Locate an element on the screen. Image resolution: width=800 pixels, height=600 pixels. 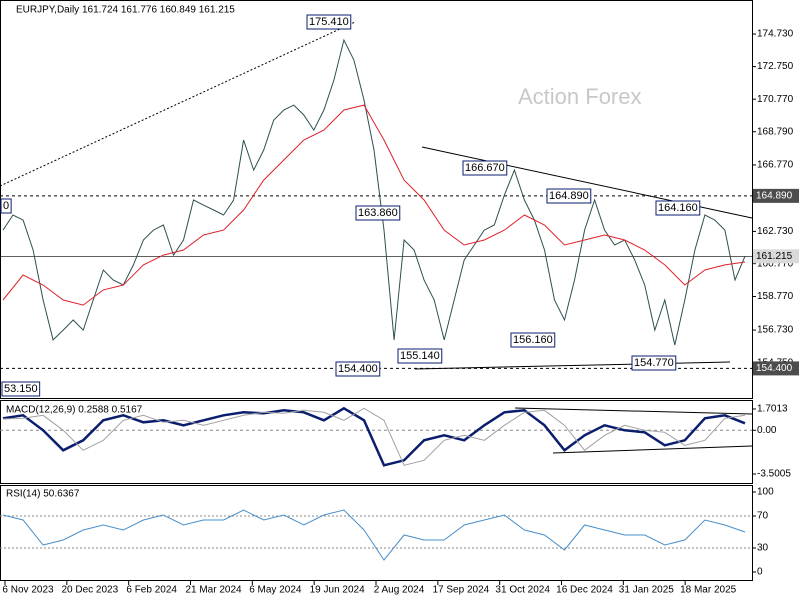
watermark: Action Forex is located at coordinates (580, 96).